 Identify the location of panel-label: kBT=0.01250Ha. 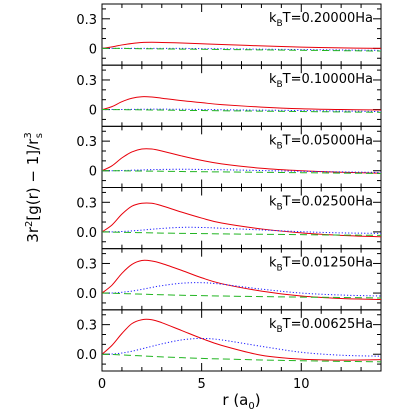
(321, 265).